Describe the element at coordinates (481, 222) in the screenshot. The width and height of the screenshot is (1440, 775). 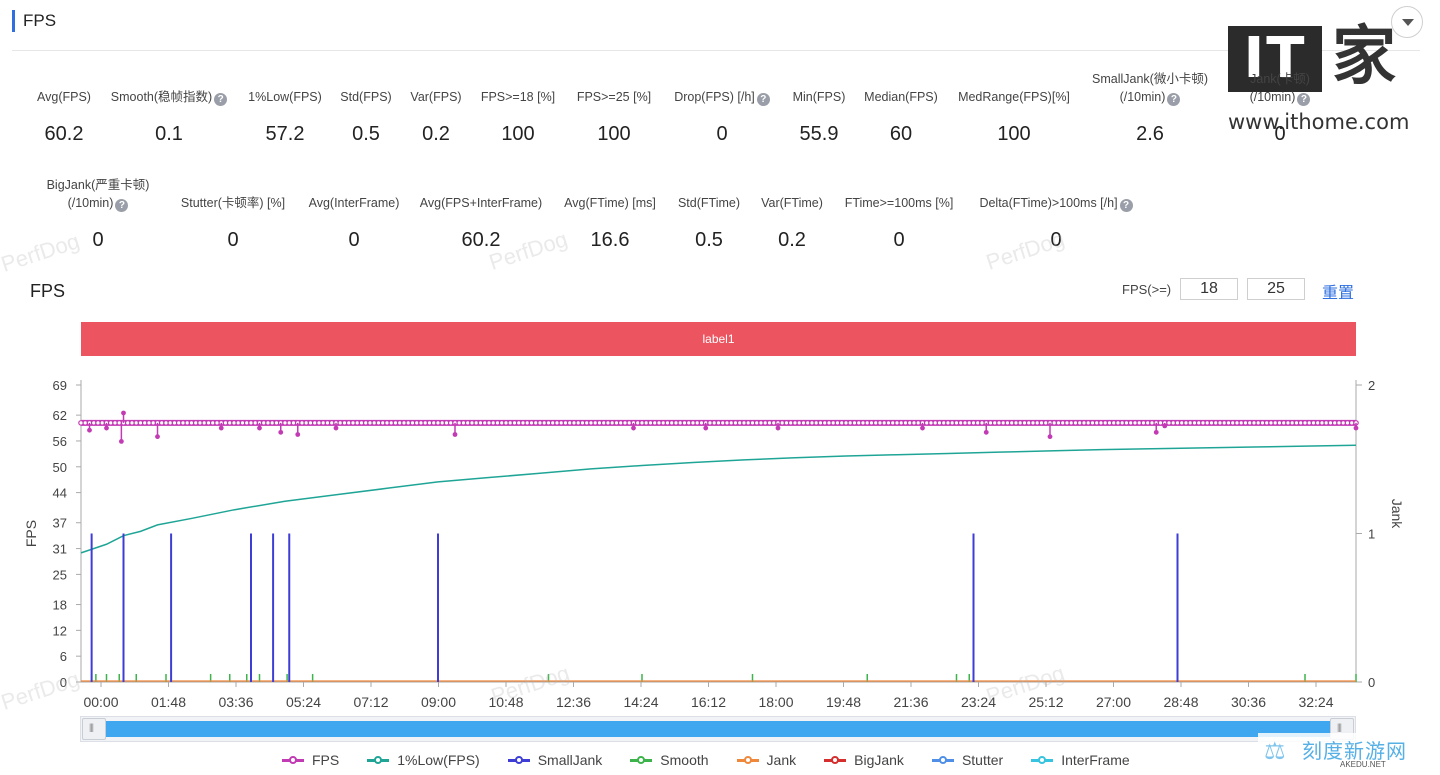
I see `metric-avg-fps-interframe: Avg(FPS+InterFrame) 60.2` at that location.